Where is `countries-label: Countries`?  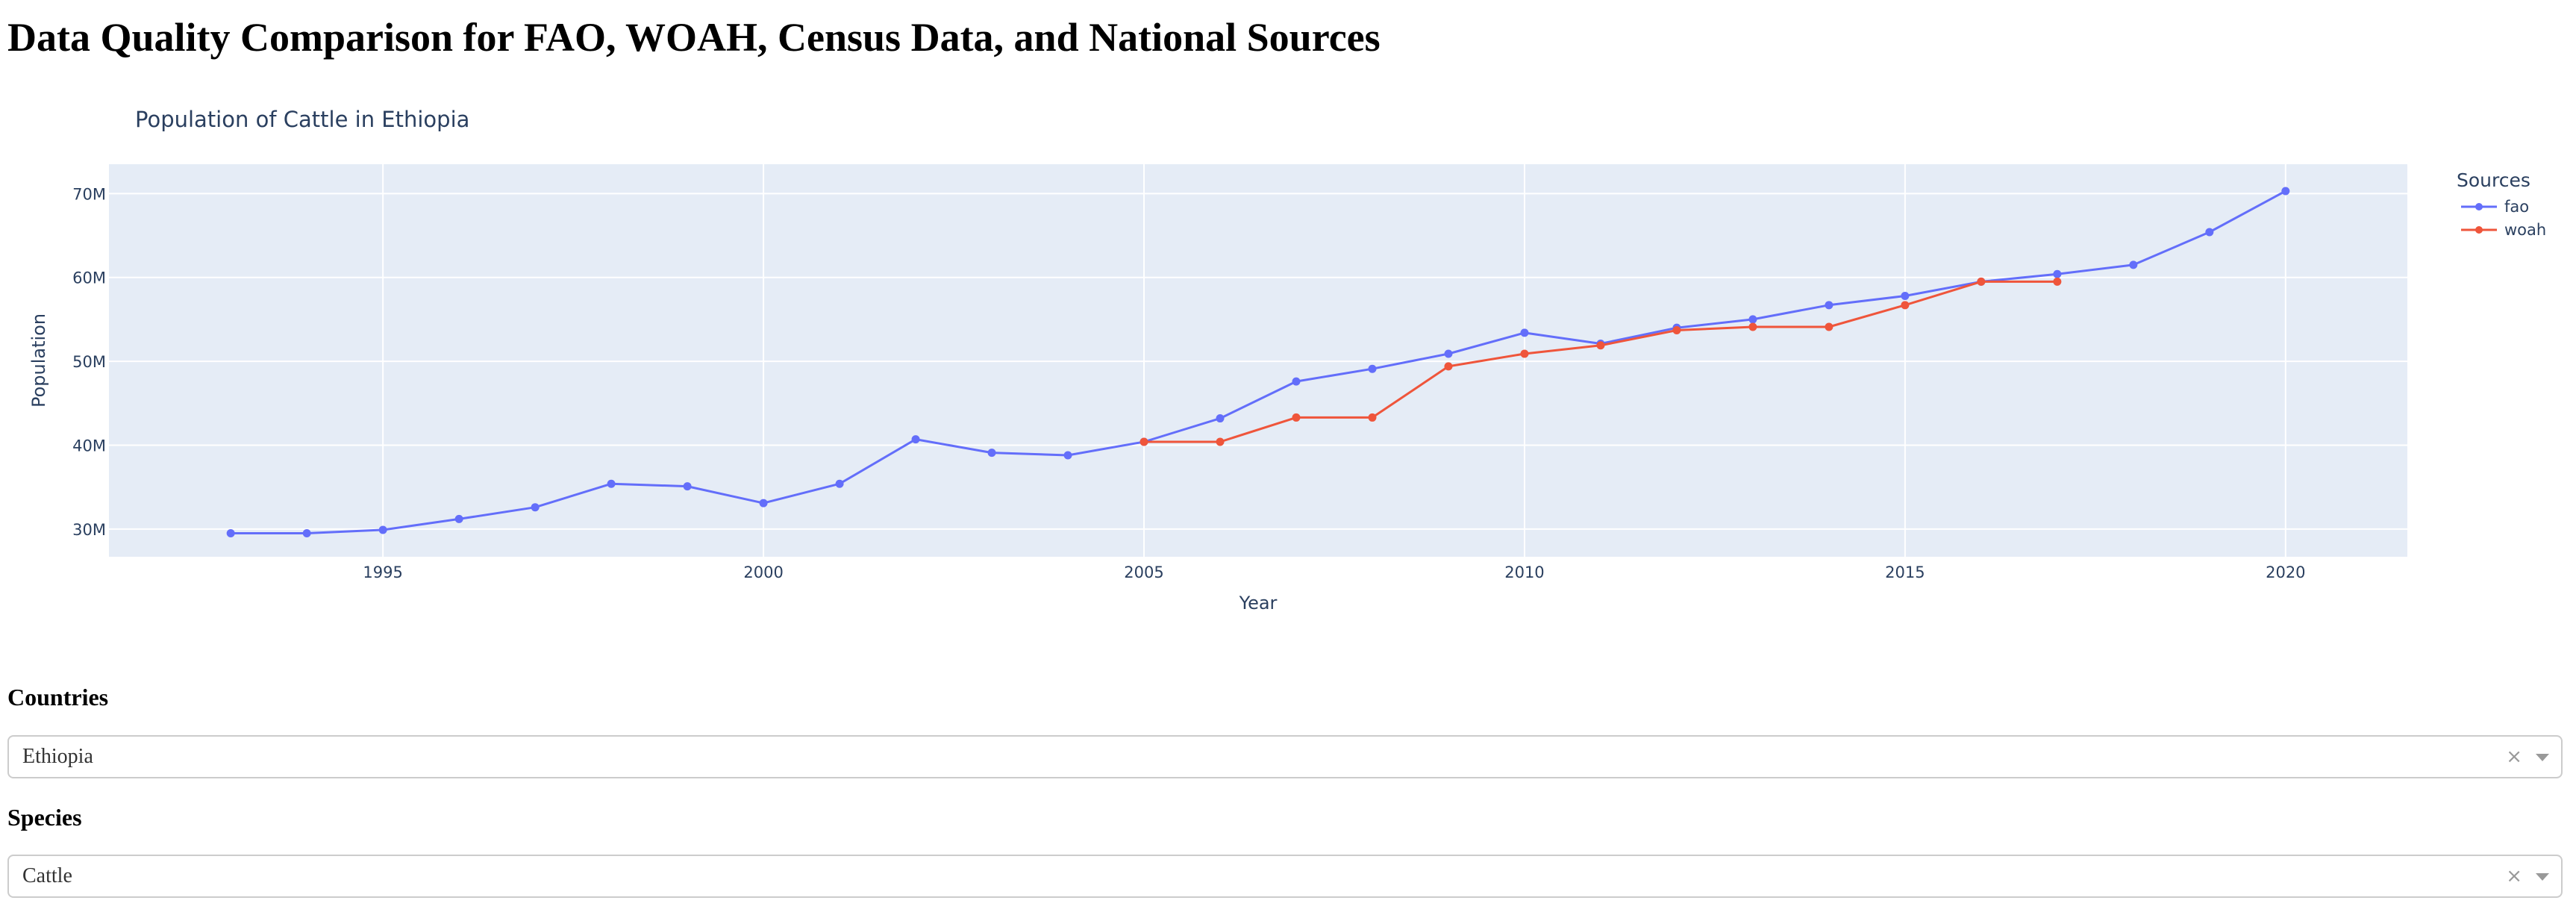 countries-label: Countries is located at coordinates (58, 697).